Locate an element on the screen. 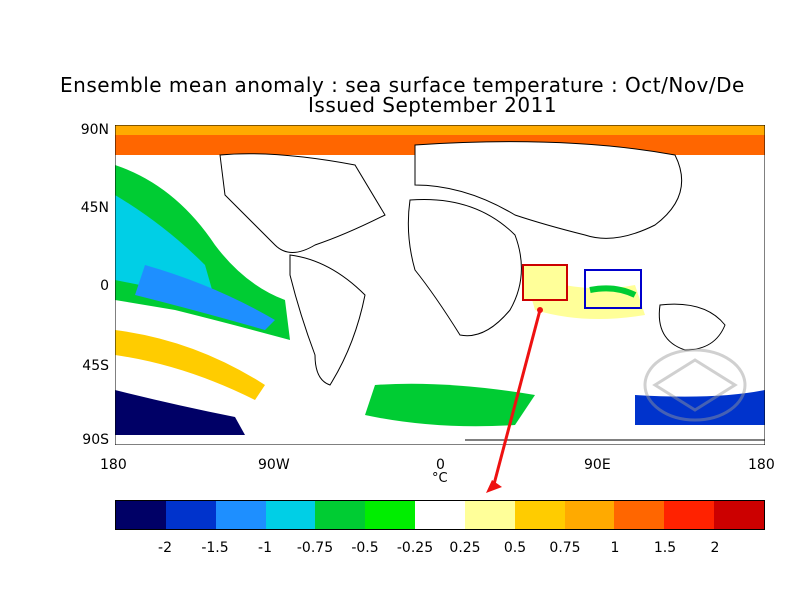  western-indian-ocean-box is located at coordinates (545, 282).